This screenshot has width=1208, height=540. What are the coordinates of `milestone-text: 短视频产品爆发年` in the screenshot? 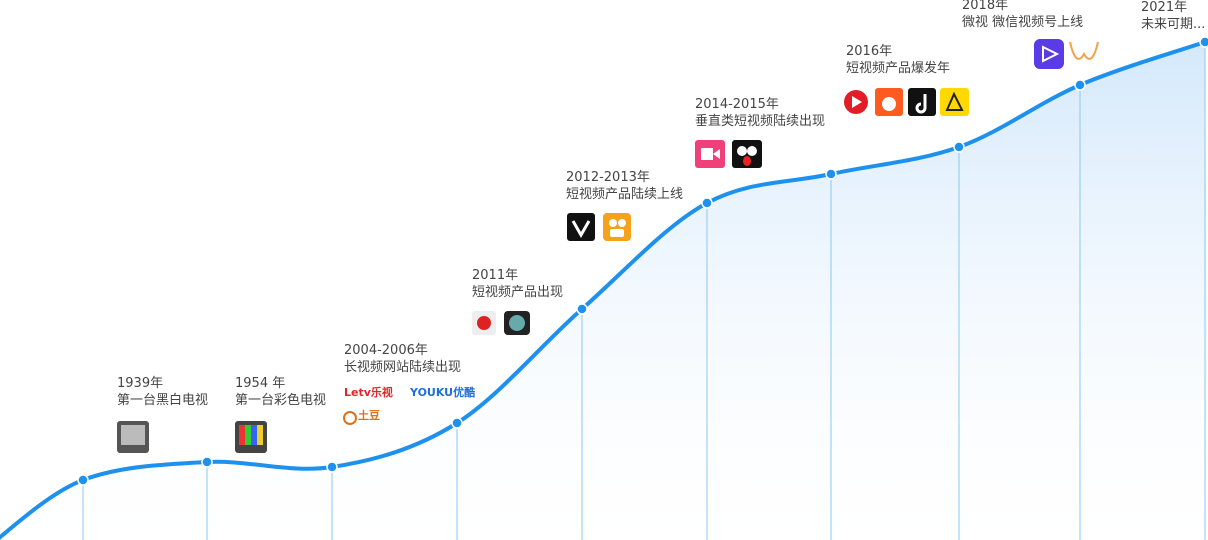 It's located at (898, 68).